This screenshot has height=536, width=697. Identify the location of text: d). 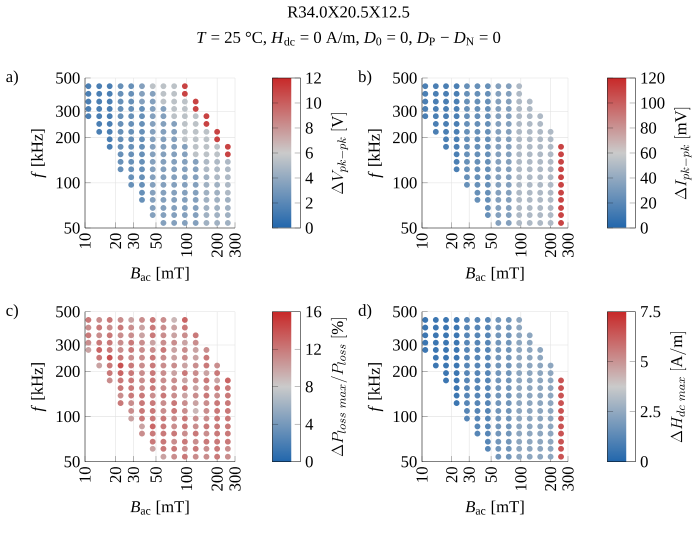
(365, 312).